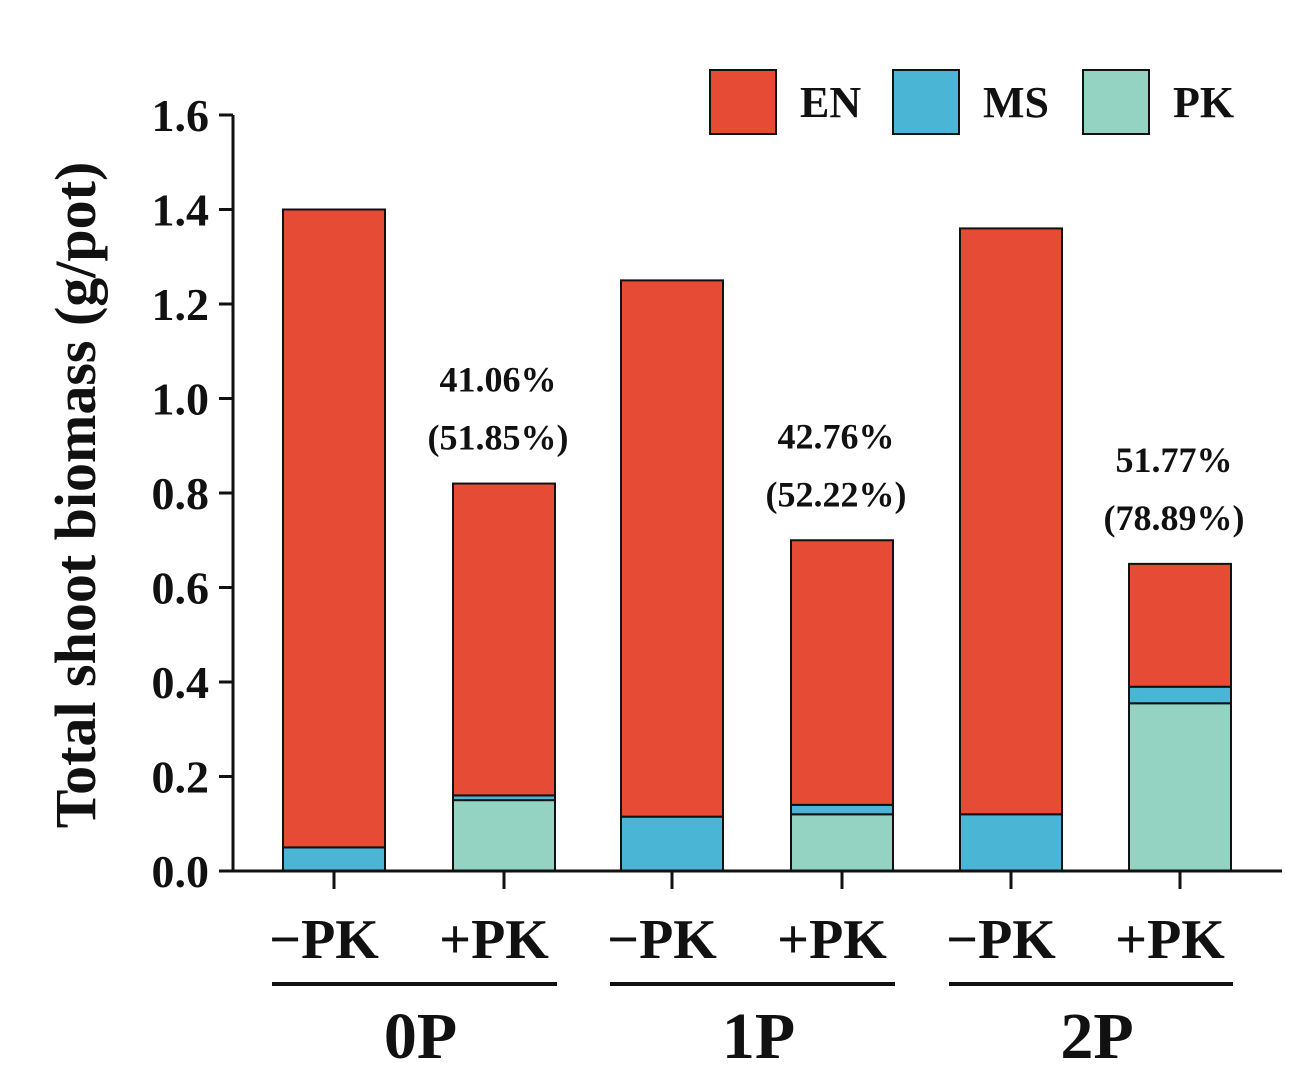 Image resolution: width=1304 pixels, height=1092 pixels. What do you see at coordinates (181, 304) in the screenshot?
I see `y-tick-label: 1.2` at bounding box center [181, 304].